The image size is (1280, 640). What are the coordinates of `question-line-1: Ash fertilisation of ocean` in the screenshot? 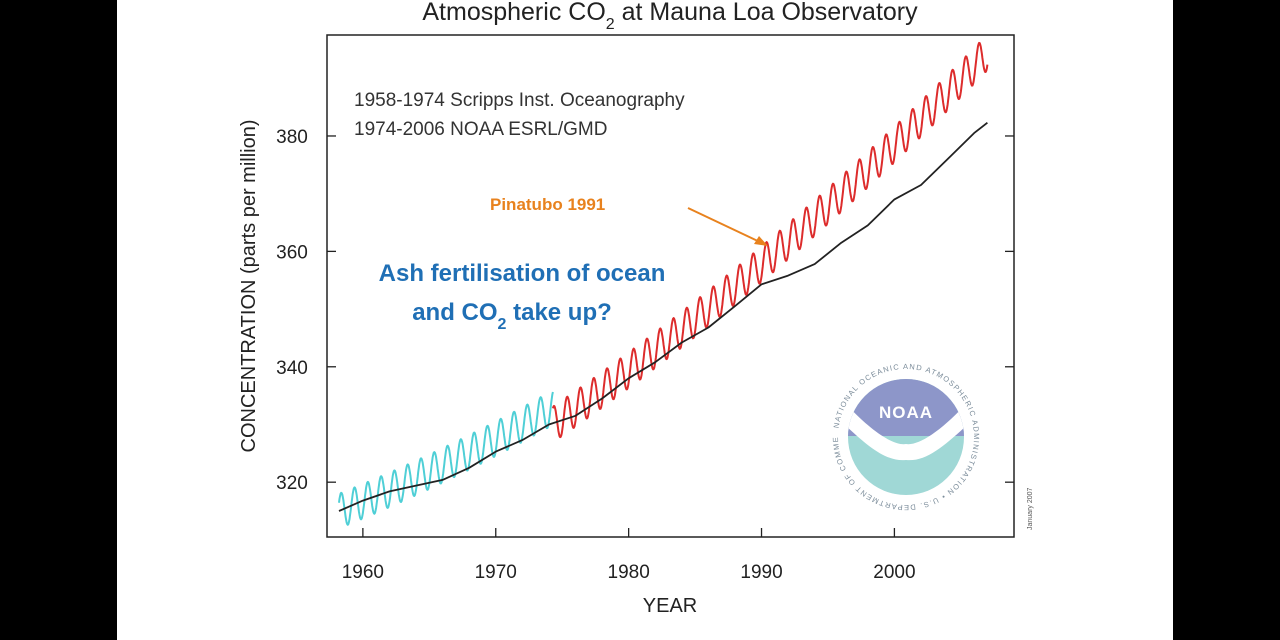 It's located at (522, 273).